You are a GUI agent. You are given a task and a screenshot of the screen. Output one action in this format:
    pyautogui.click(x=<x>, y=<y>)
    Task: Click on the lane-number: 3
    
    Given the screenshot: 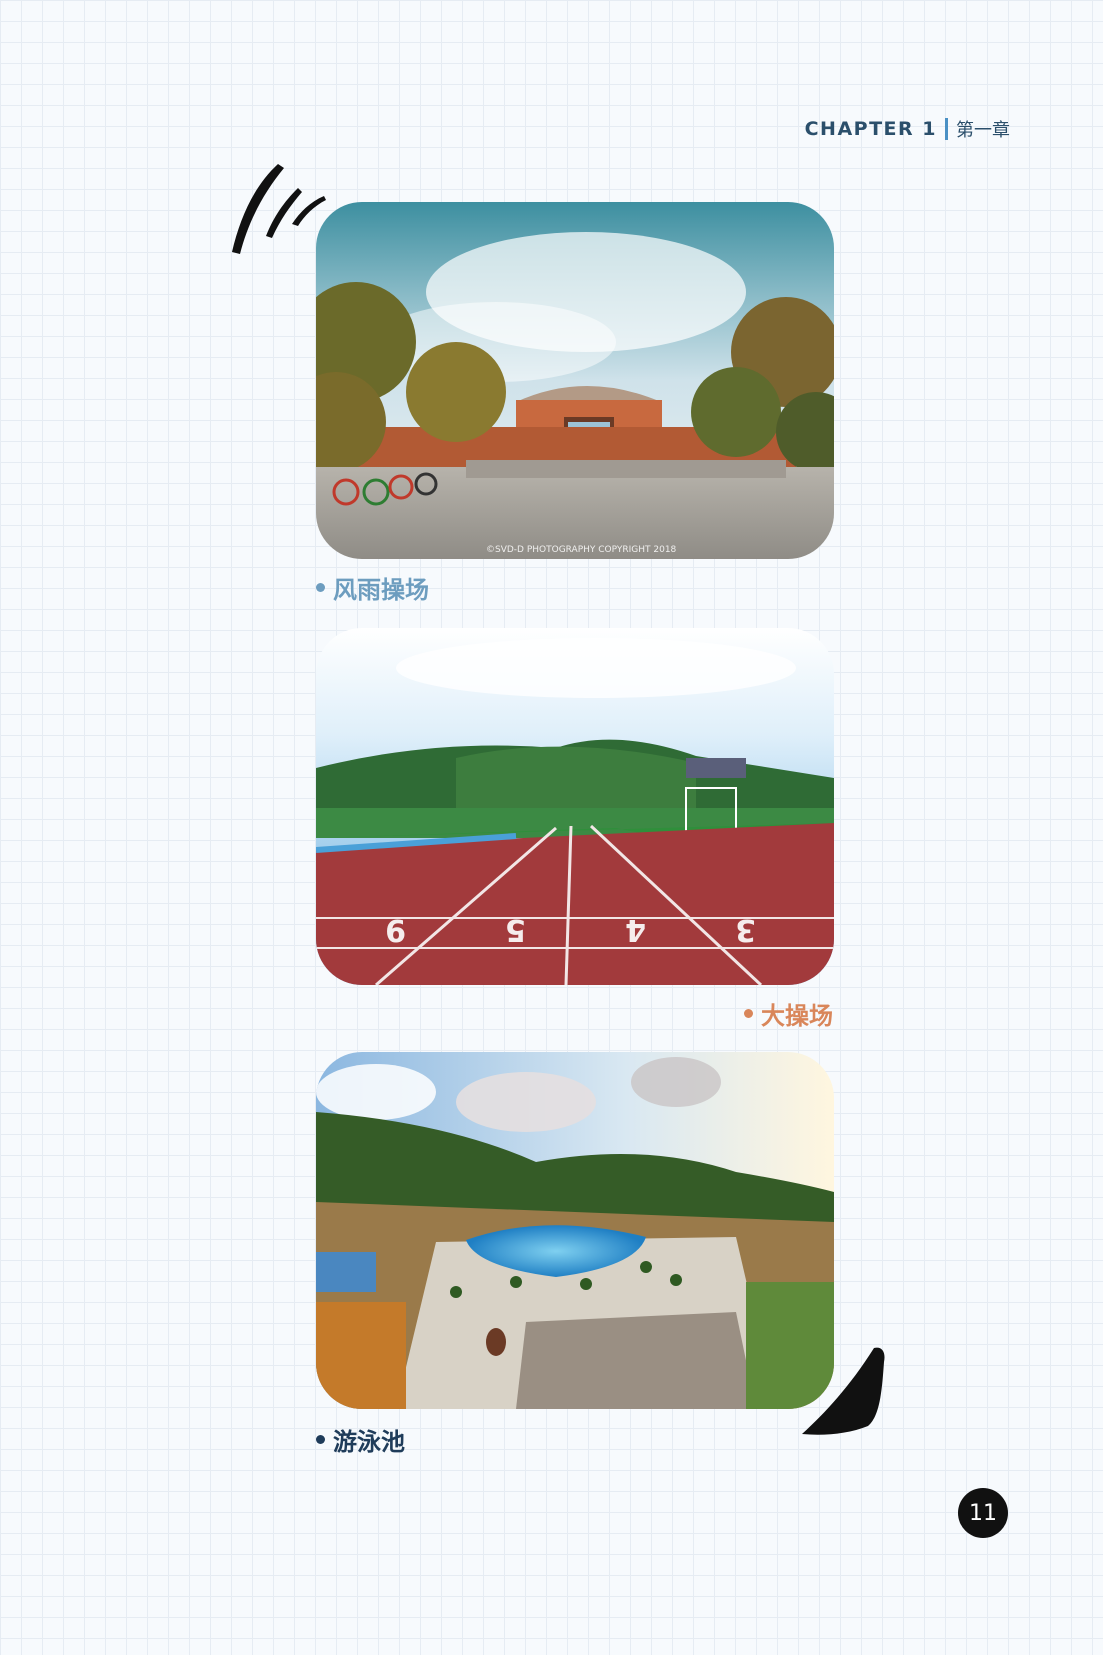 What is the action you would take?
    pyautogui.click(x=745, y=929)
    